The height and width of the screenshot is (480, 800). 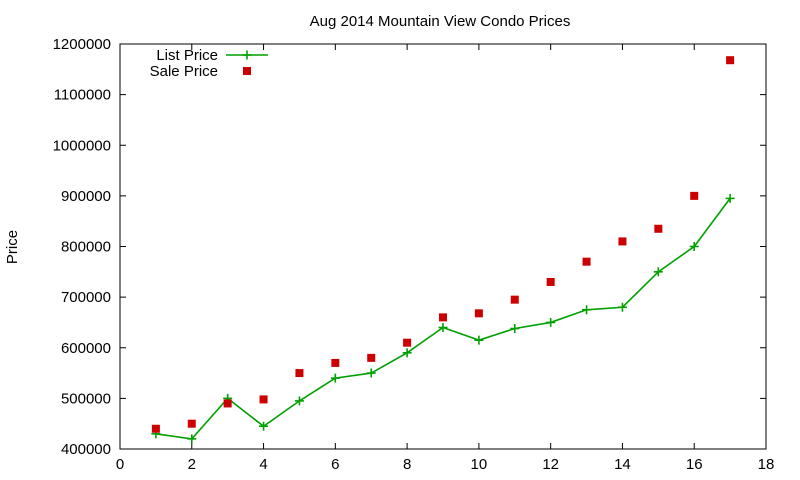 I want to click on y-tick-label: 800000, so click(x=86, y=247).